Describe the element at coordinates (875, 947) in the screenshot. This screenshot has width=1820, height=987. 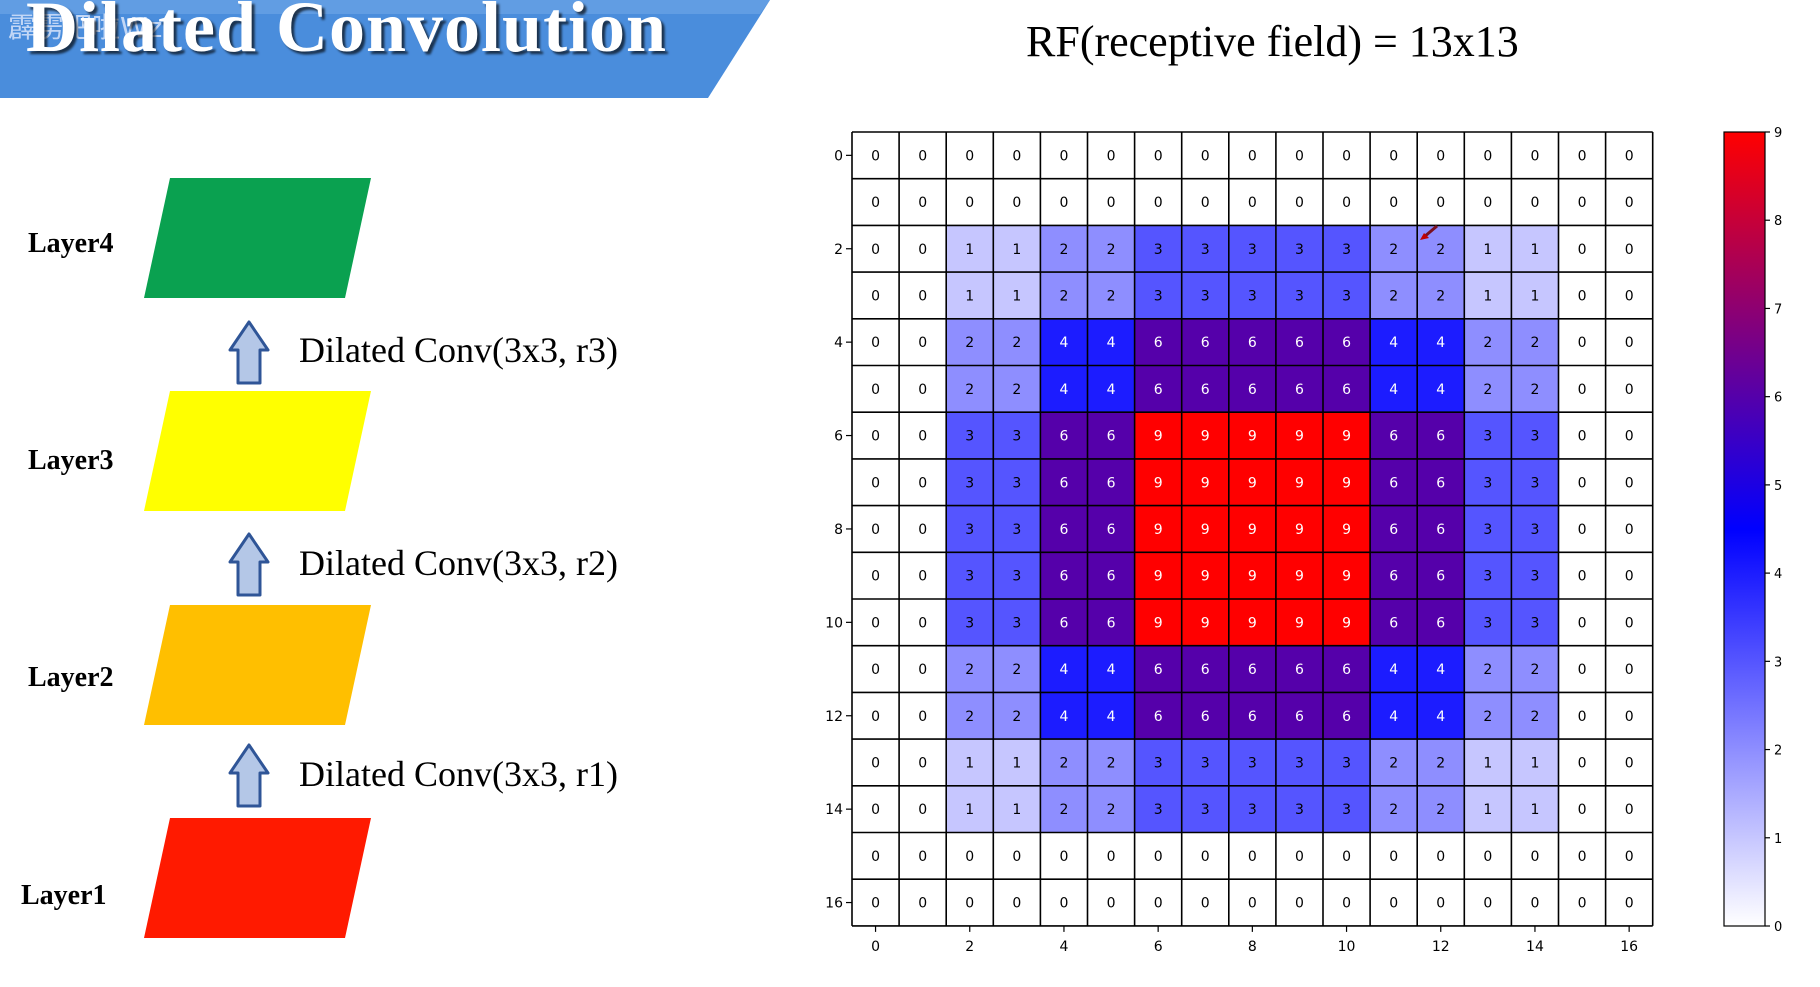
I see `x-tick-label: 0` at that location.